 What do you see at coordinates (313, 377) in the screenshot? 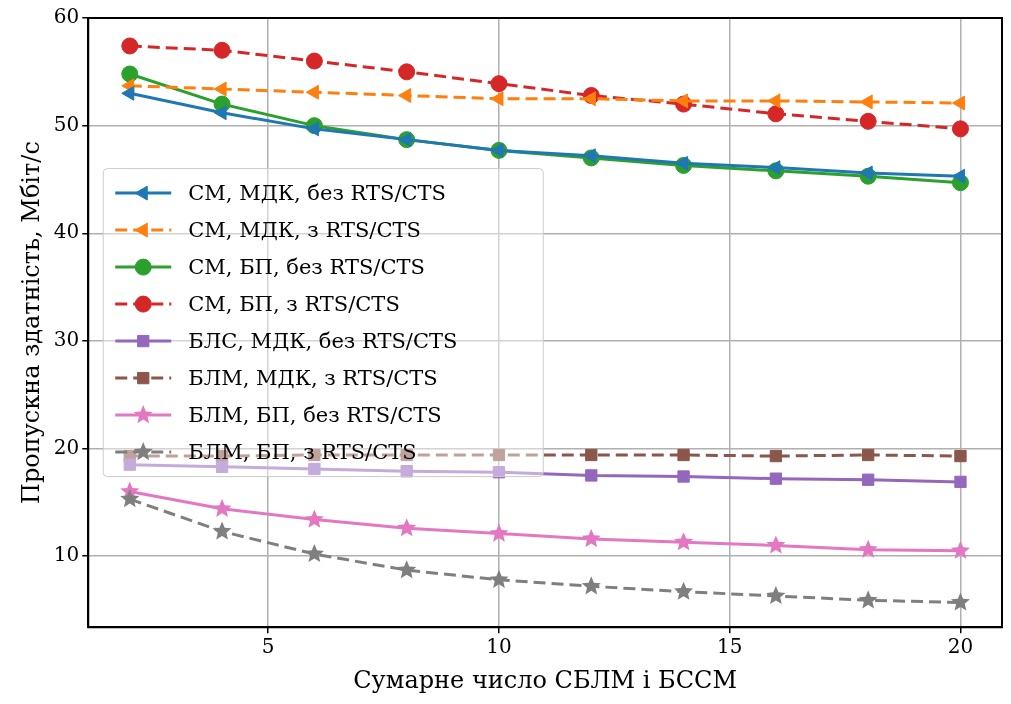
I see `legend-label: БЛМ, МДК, з RTS/CTS` at bounding box center [313, 377].